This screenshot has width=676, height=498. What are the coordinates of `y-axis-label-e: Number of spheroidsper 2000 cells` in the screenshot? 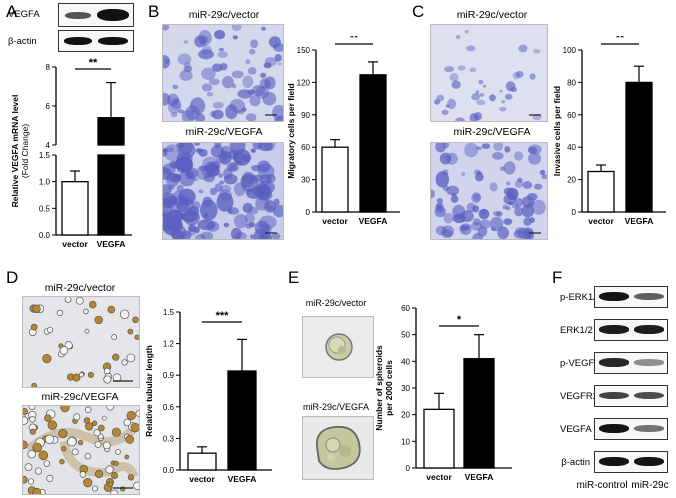 It's located at (384, 388).